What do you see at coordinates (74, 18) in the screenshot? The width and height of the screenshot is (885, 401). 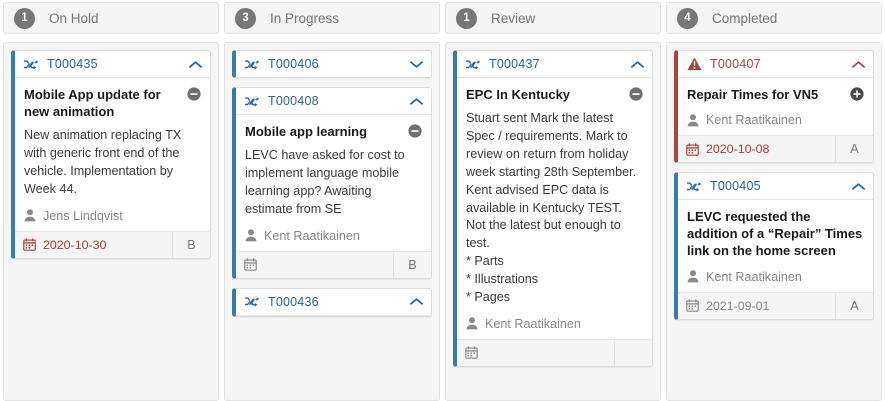 I see `column-title: On Hold` at bounding box center [74, 18].